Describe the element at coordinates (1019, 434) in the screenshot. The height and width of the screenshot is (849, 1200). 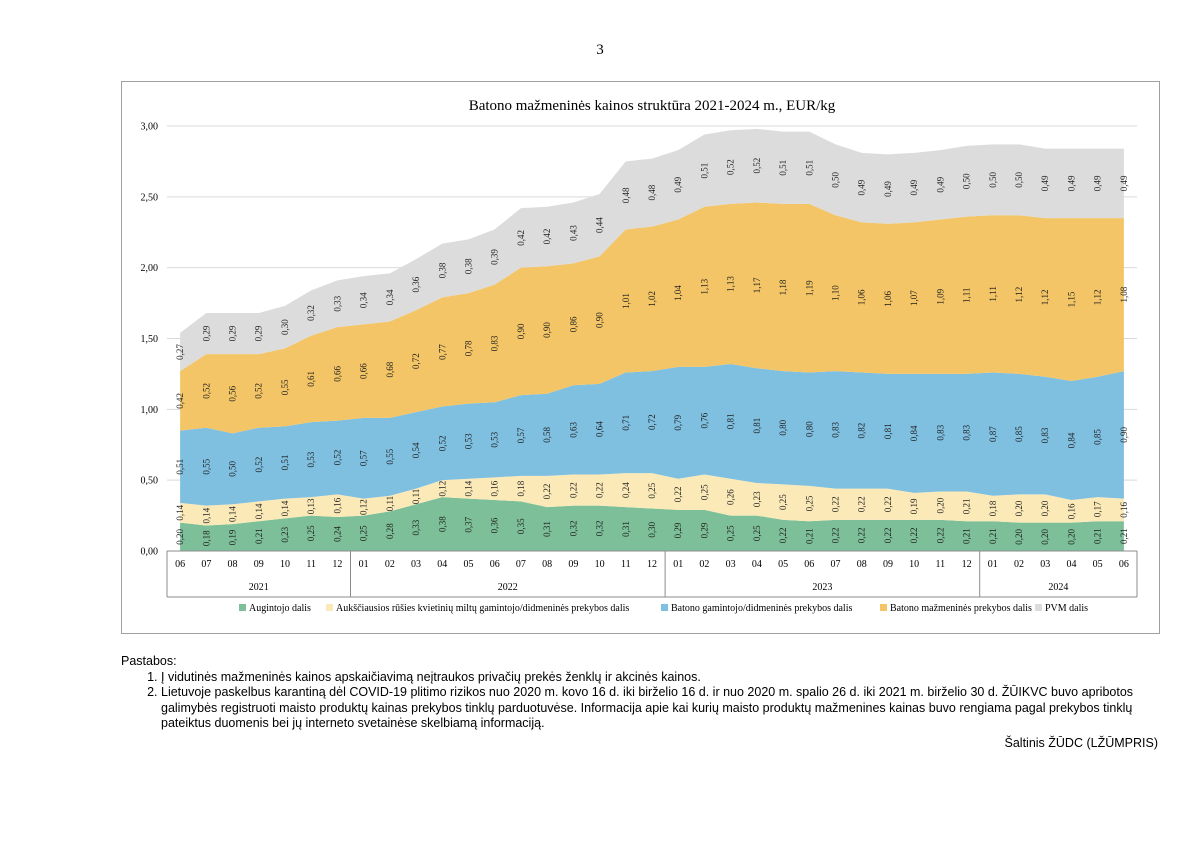
I see `data-label: 0,85` at that location.